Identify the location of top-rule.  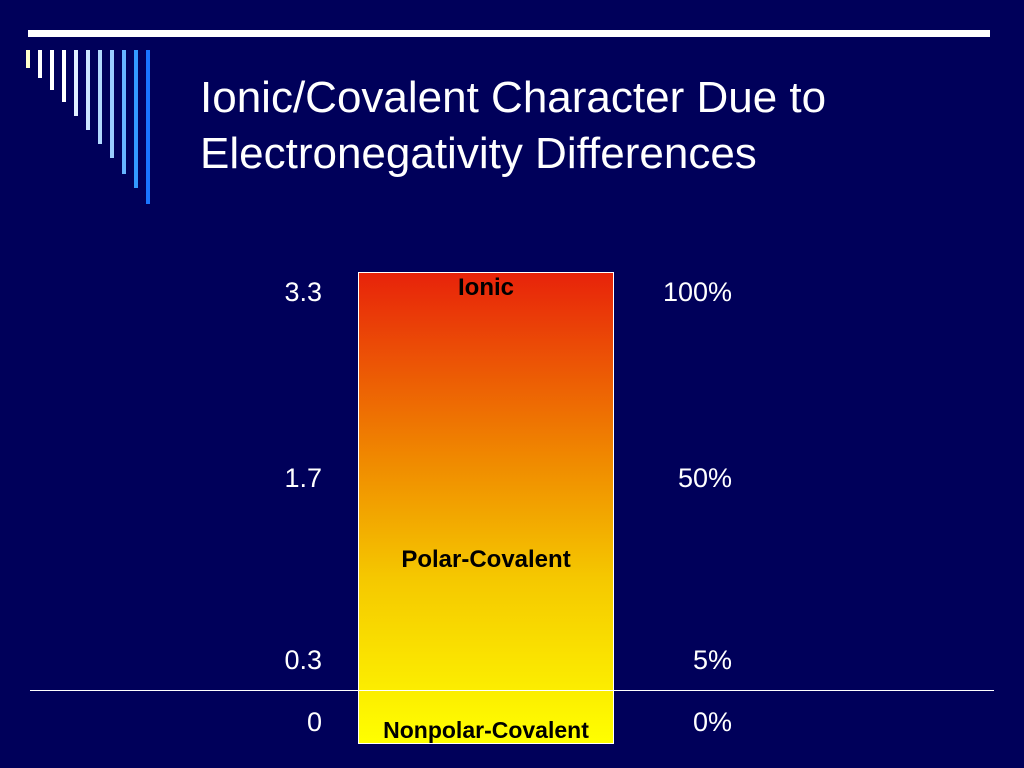
(509, 33).